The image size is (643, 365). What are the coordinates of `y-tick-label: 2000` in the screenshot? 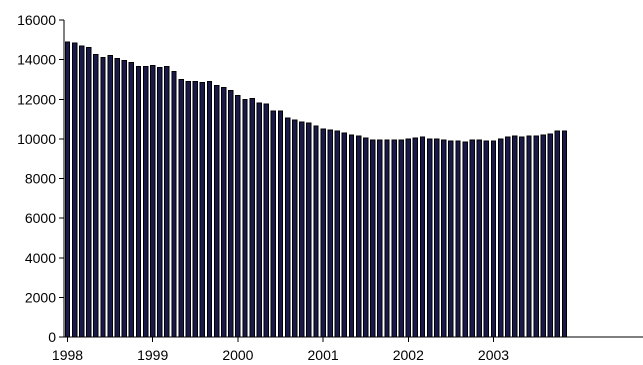 It's located at (40, 297).